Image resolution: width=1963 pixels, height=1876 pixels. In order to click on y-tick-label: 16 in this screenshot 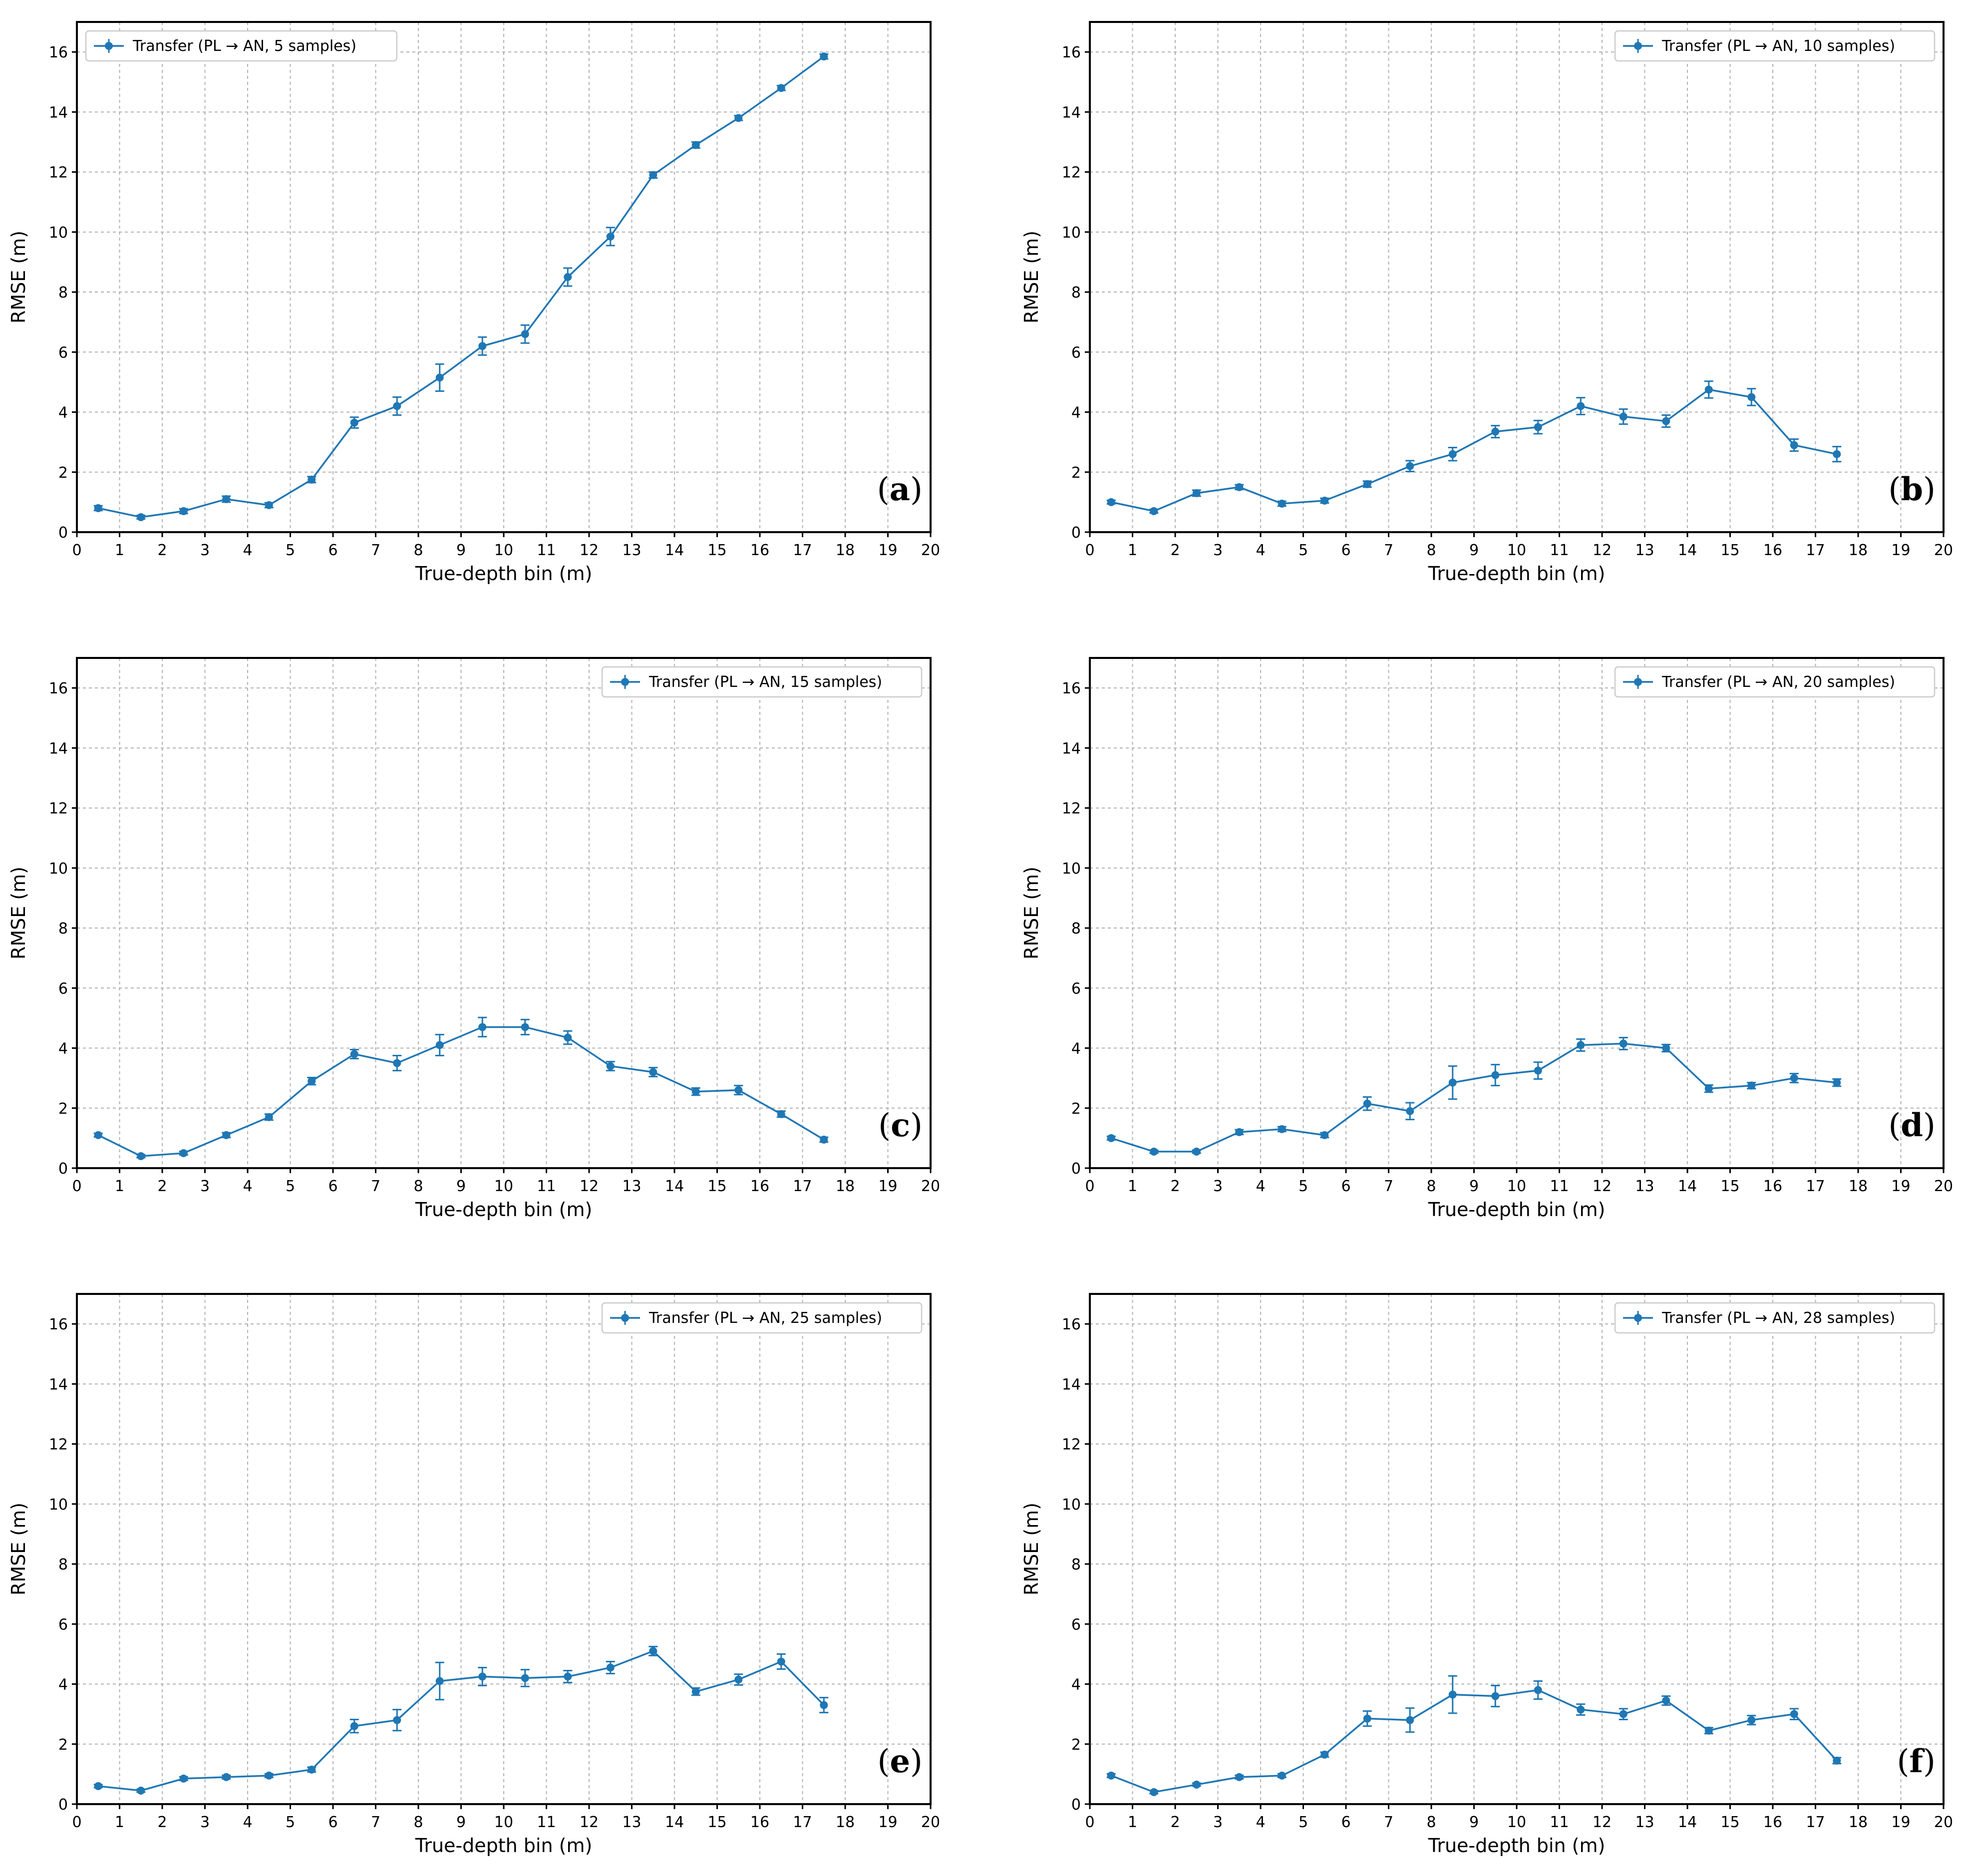, I will do `click(58, 1324)`.